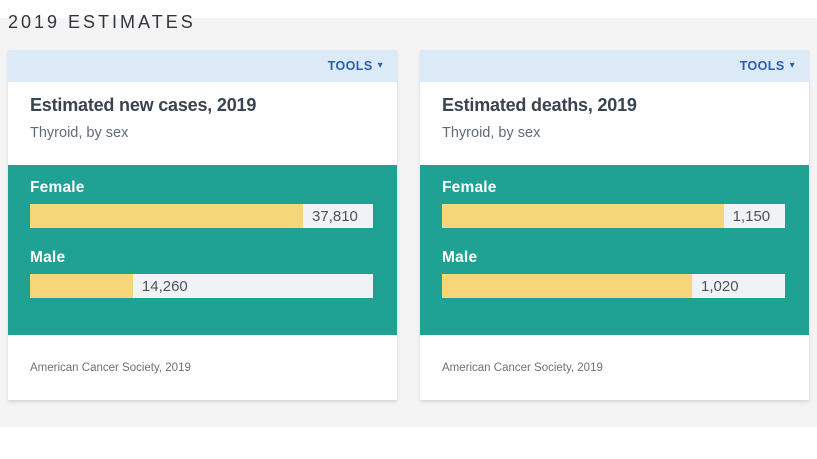 The width and height of the screenshot is (817, 459). I want to click on bar-value-label: 14,260, so click(164, 286).